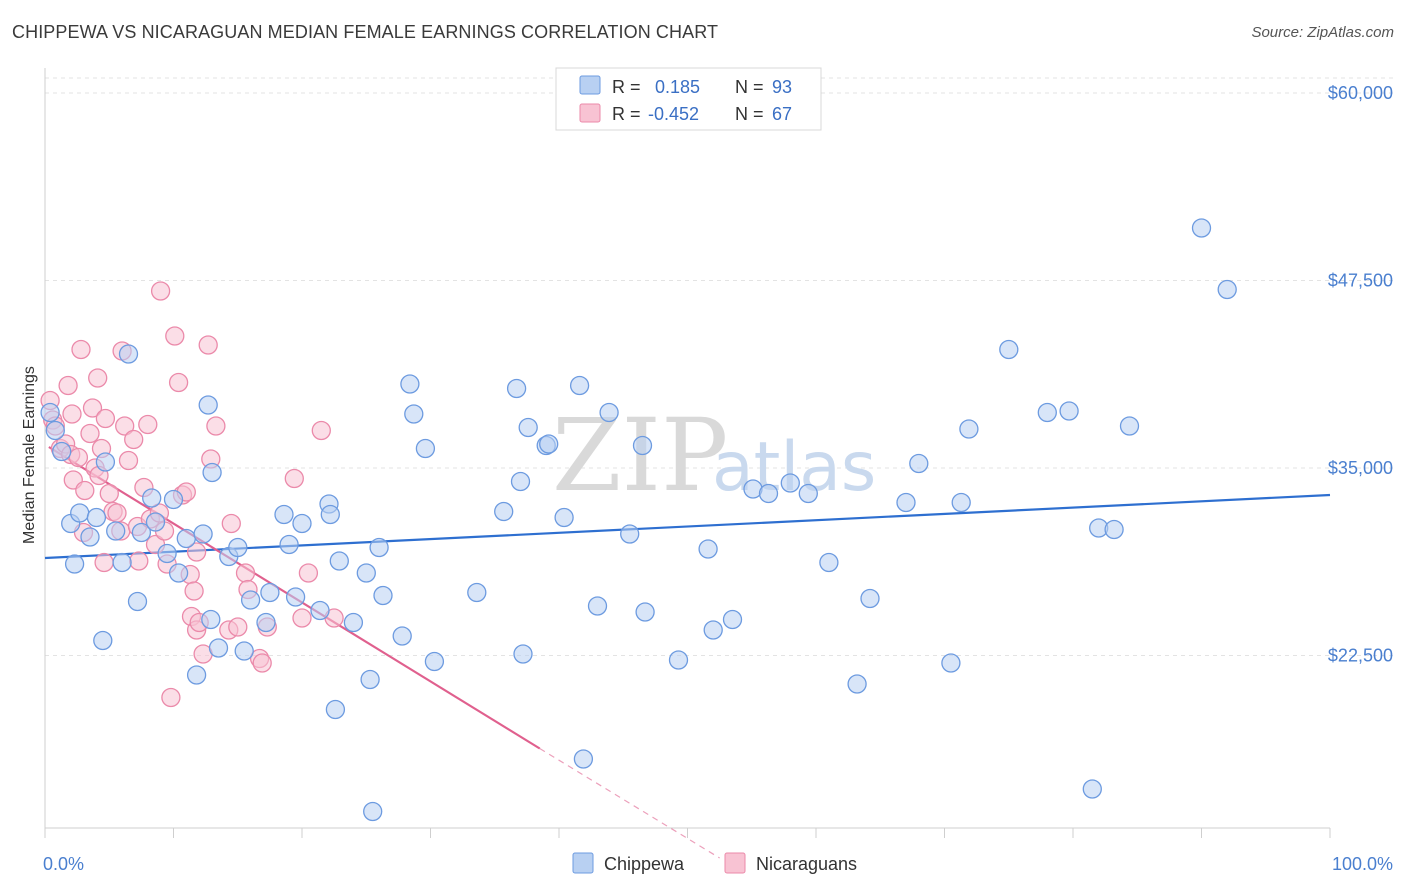 The height and width of the screenshot is (892, 1406). I want to click on y-tick-labels: $22,500 $35,000 $47,500 $60,000, so click(1360, 374).